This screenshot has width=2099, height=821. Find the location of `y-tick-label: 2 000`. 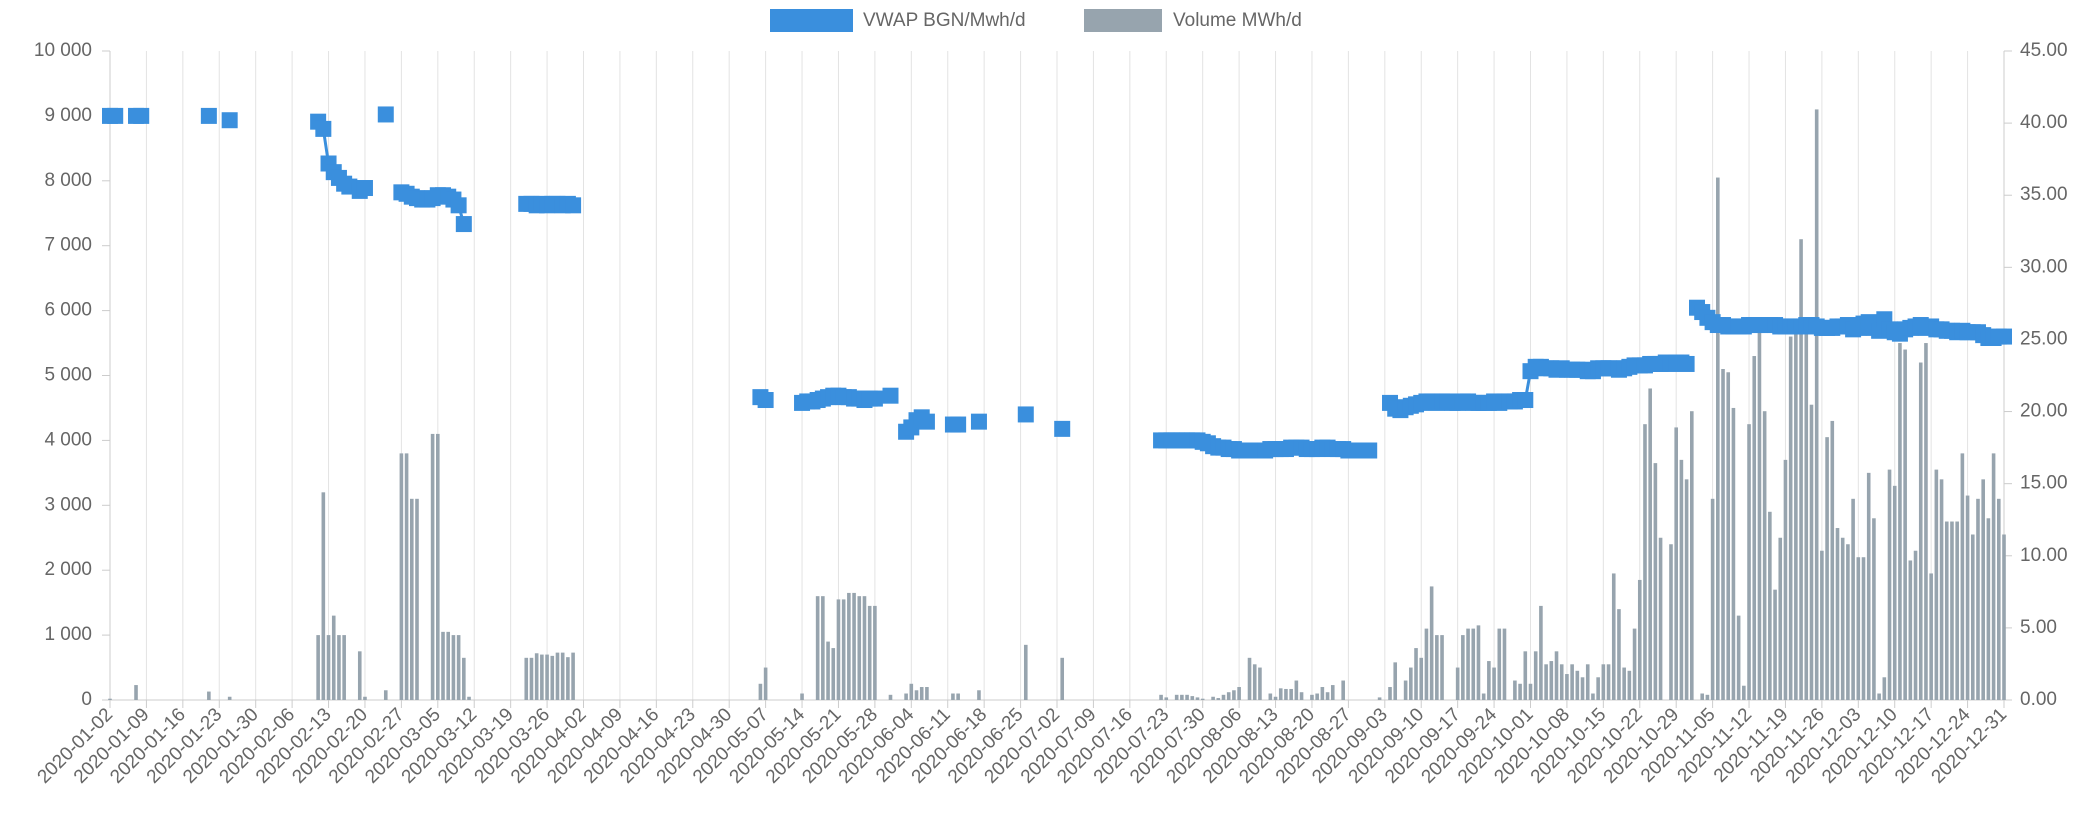

y-tick-label: 2 000 is located at coordinates (68, 569).